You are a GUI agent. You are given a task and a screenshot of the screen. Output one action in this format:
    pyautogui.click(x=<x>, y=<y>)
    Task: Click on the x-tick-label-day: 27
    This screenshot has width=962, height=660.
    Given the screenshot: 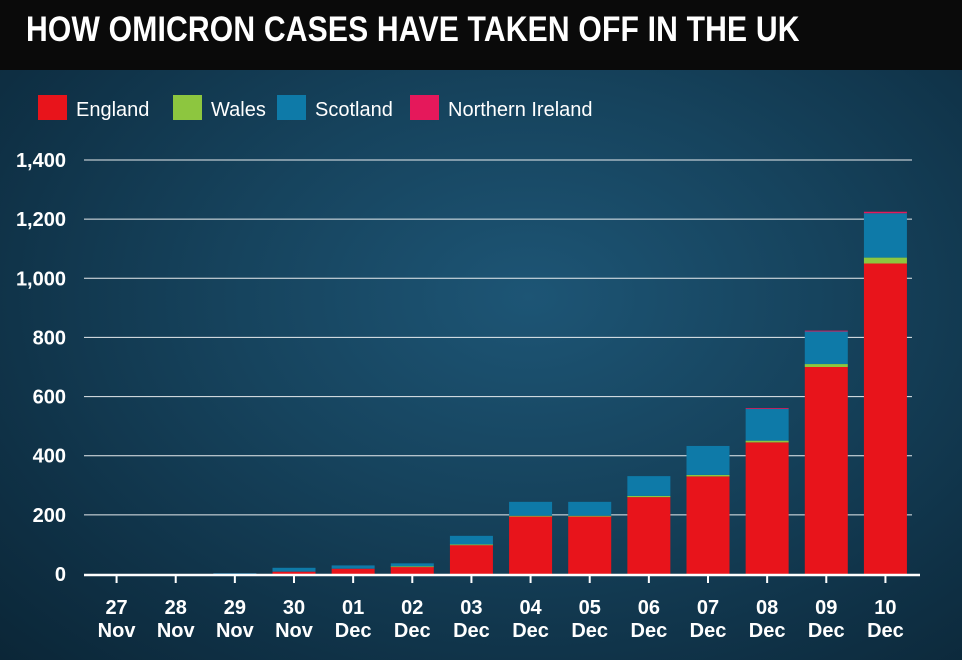 What is the action you would take?
    pyautogui.click(x=116, y=608)
    